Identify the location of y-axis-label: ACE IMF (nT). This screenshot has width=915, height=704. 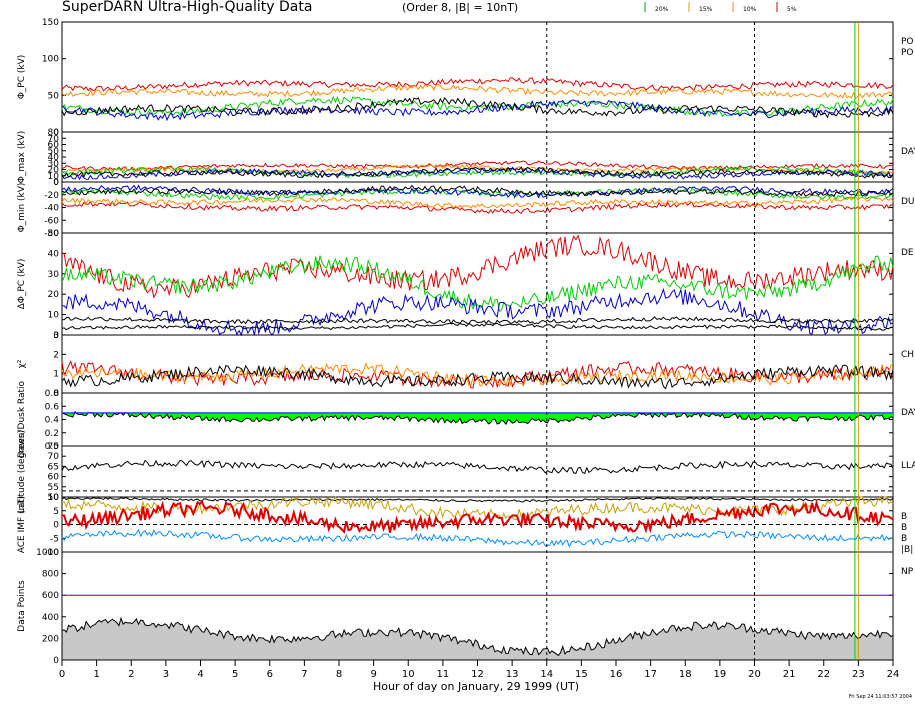
(22, 525).